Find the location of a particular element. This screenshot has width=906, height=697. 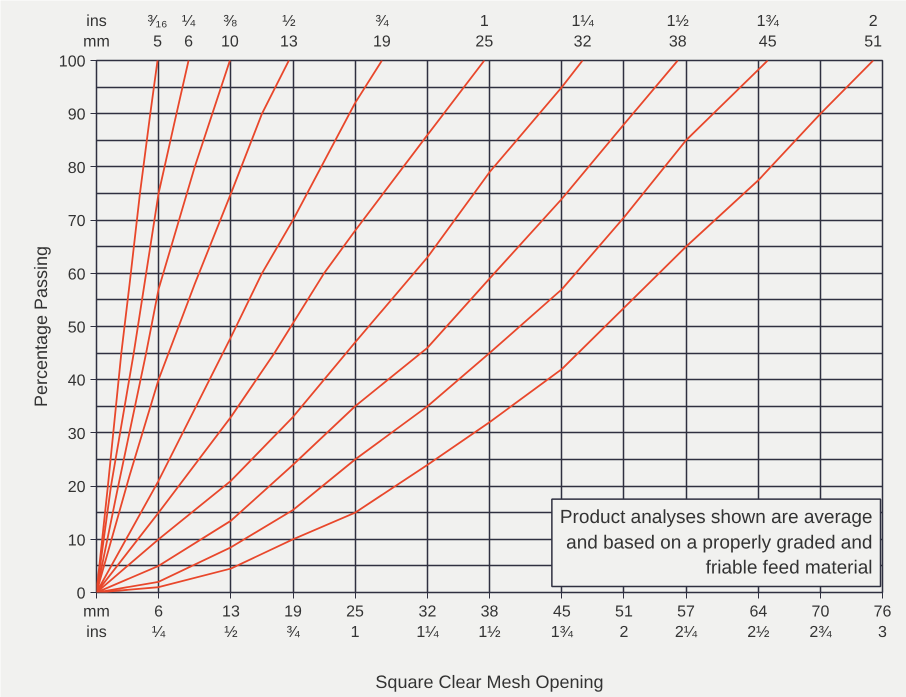

y-tick-label: 50 is located at coordinates (77, 328).